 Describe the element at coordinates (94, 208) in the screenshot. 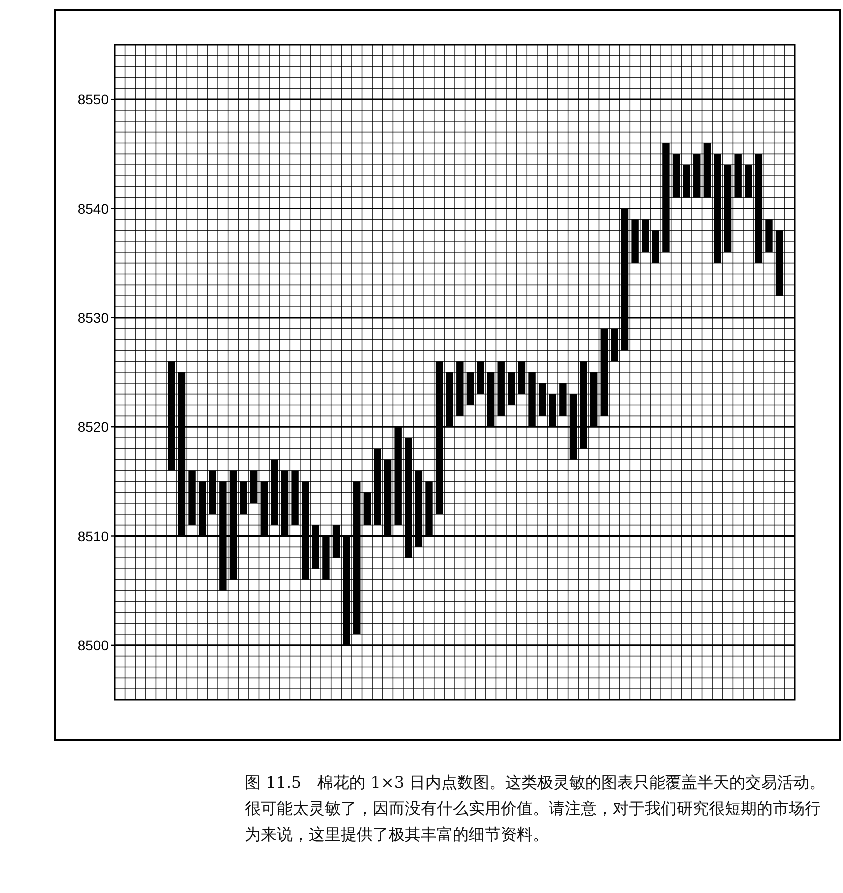

I see `y-tick-label: 8540` at that location.